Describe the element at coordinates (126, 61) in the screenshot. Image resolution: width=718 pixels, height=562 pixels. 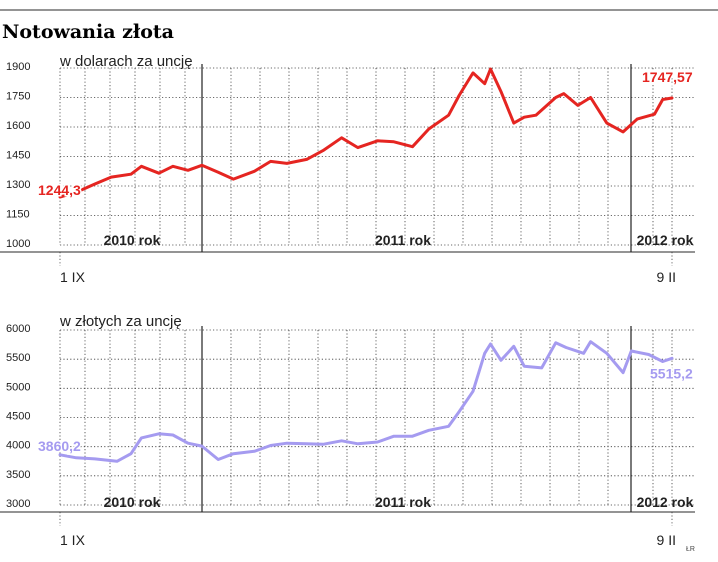
I see `usd-chart-title: w dolarach za uncję` at that location.